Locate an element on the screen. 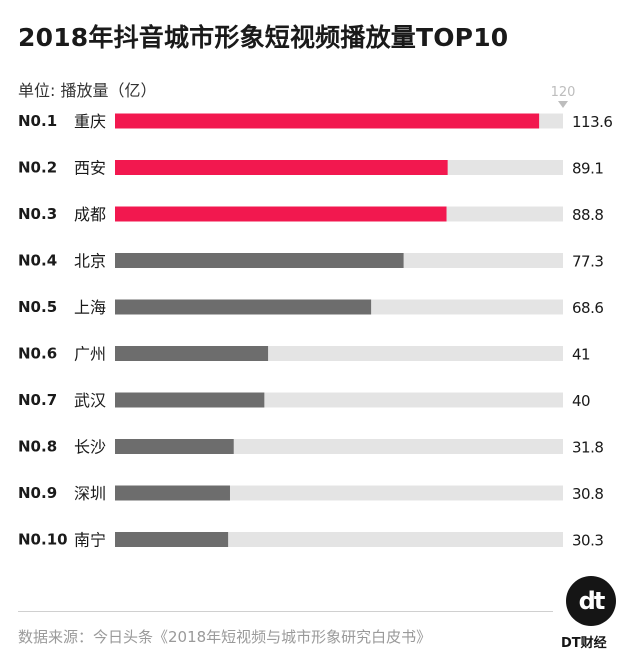 This screenshot has height=662, width=630. dt-logo: dt is located at coordinates (591, 601).